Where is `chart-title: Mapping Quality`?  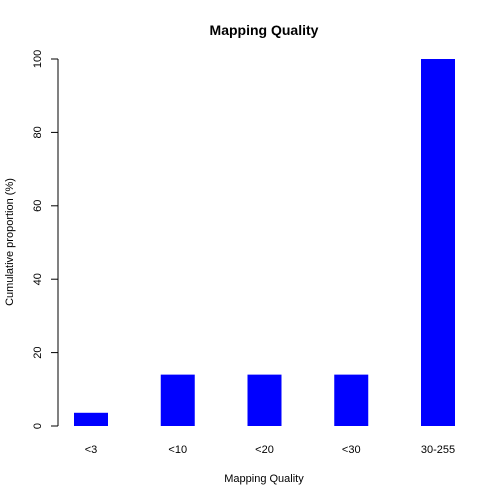
chart-title: Mapping Quality is located at coordinates (264, 30).